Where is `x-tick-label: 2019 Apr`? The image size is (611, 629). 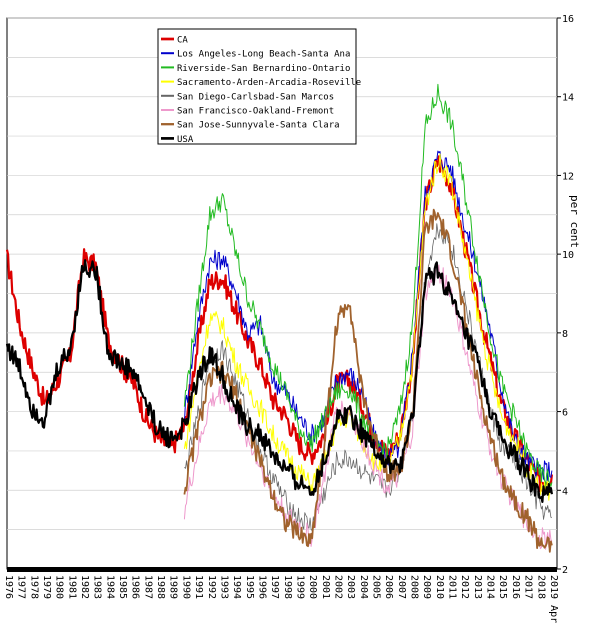 x-tick-label: 2019 Apr is located at coordinates (553, 599).